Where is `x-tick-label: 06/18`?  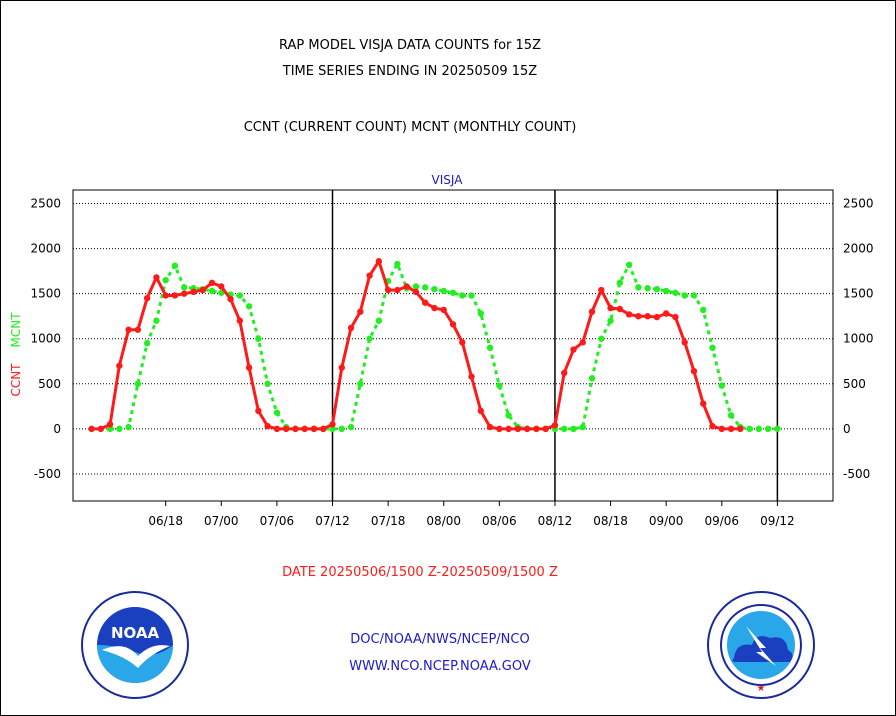 x-tick-label: 06/18 is located at coordinates (165, 521).